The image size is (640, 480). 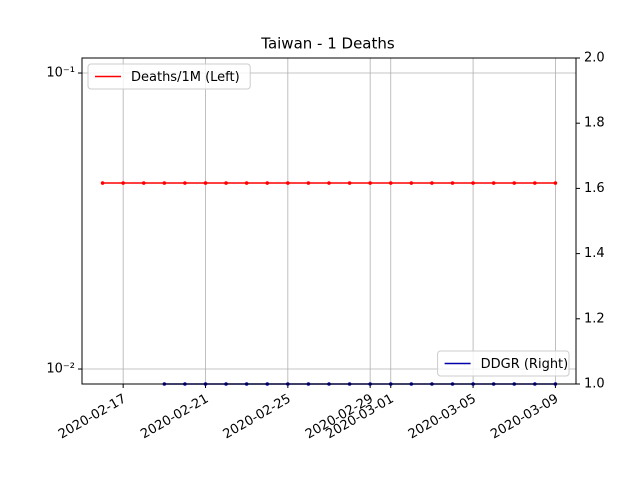 I want to click on y2-tick-label: 1.4, so click(x=594, y=253).